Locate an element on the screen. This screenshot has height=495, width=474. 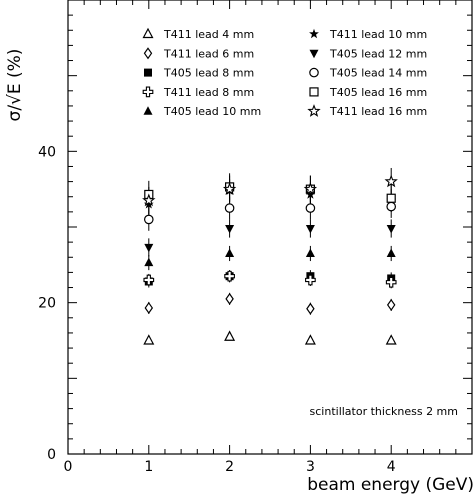
y-axis-label: σ/√E (%) is located at coordinates (15, 85).